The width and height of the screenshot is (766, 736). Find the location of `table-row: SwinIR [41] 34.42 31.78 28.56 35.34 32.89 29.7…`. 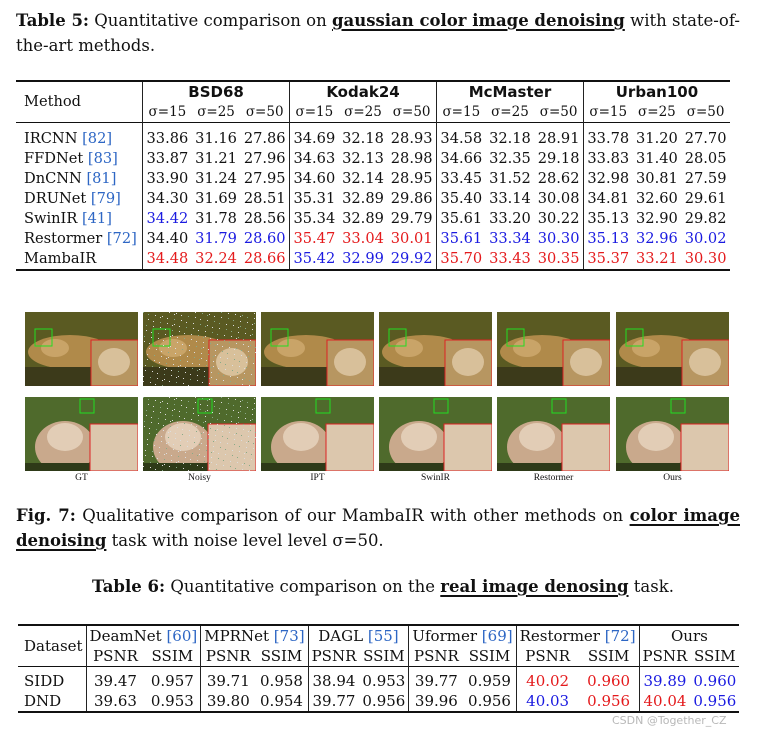

table-row: SwinIR [41] 34.42 31.78 28.56 35.34 32.89 29.7… is located at coordinates (373, 219).